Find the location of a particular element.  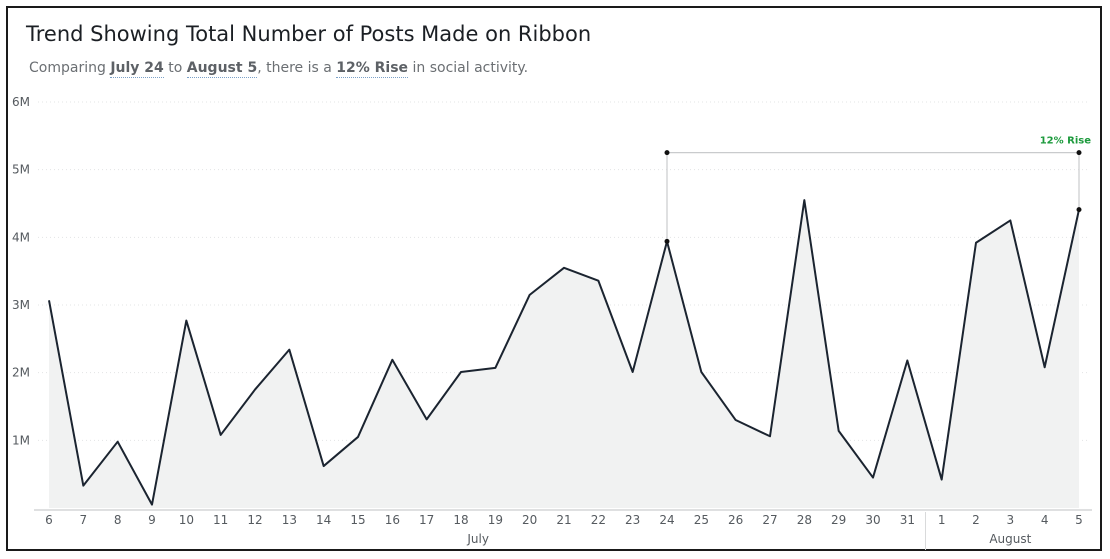

annotation-label: 12% Rise is located at coordinates (1065, 141).